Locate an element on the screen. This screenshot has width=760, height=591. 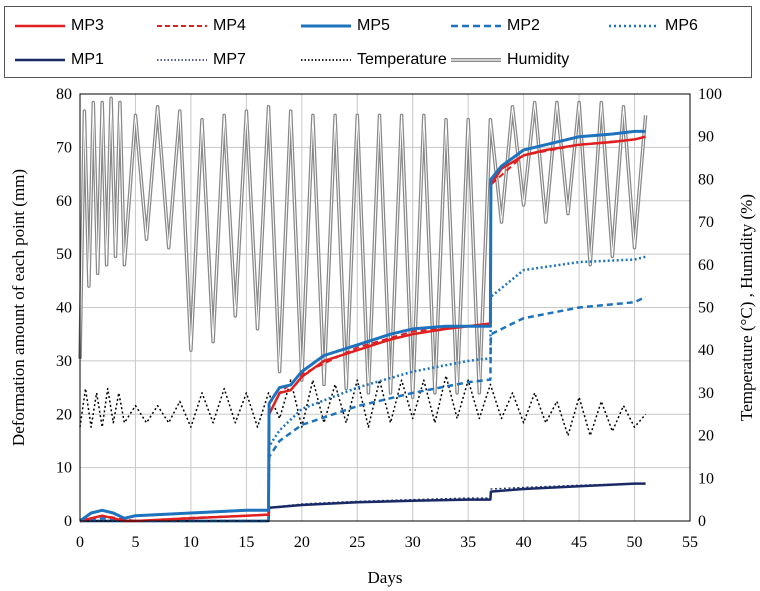
y-right-tick-50: 50 is located at coordinates (706, 308).